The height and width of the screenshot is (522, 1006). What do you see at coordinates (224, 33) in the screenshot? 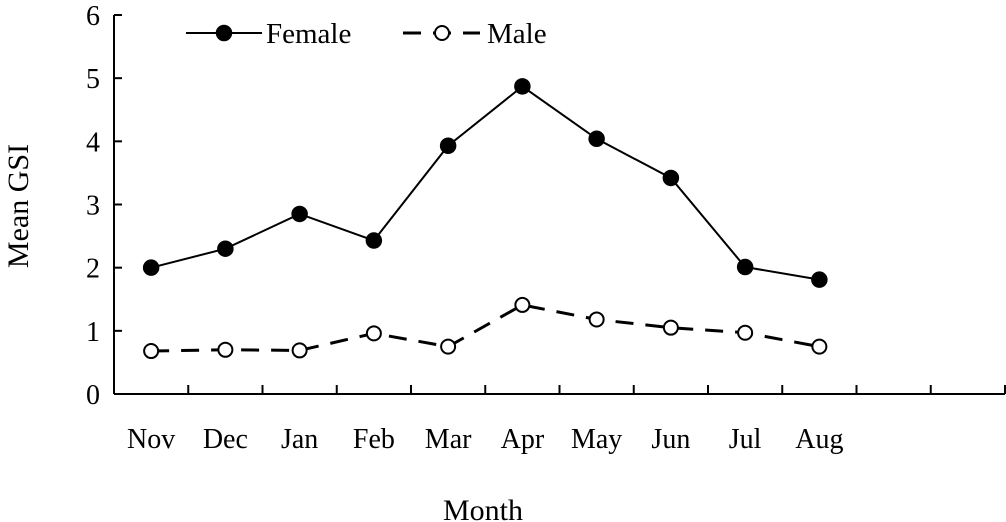
I see `legend-female-marker` at bounding box center [224, 33].